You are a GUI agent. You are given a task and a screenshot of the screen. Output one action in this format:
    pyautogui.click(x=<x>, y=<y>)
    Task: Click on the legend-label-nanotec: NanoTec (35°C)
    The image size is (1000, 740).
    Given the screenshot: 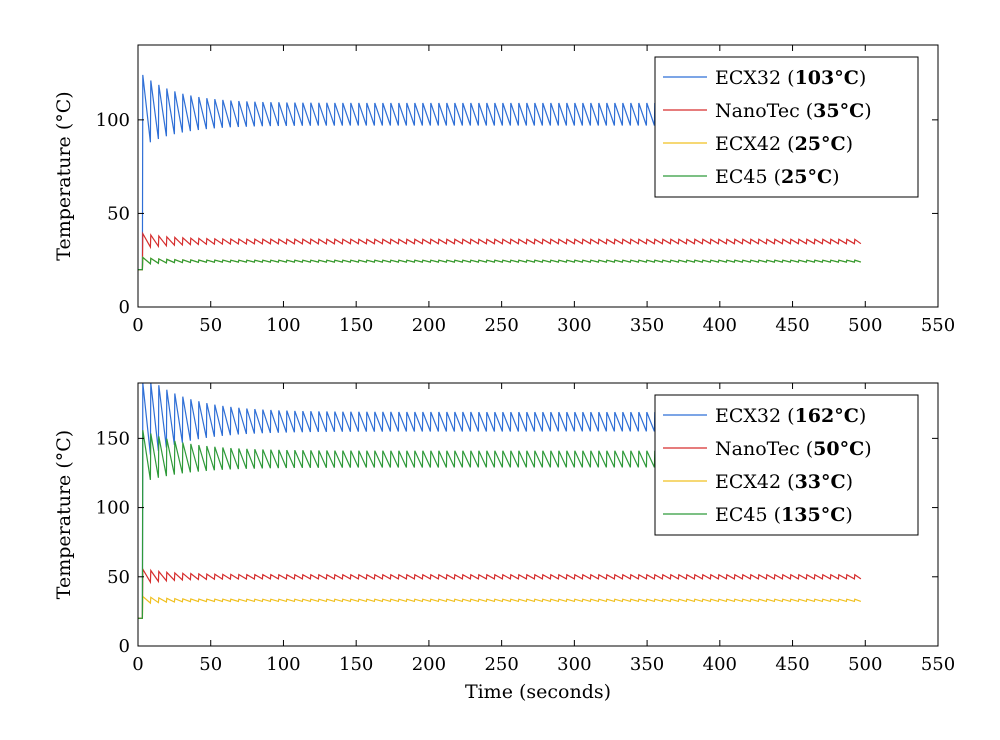 What is the action you would take?
    pyautogui.click(x=793, y=111)
    